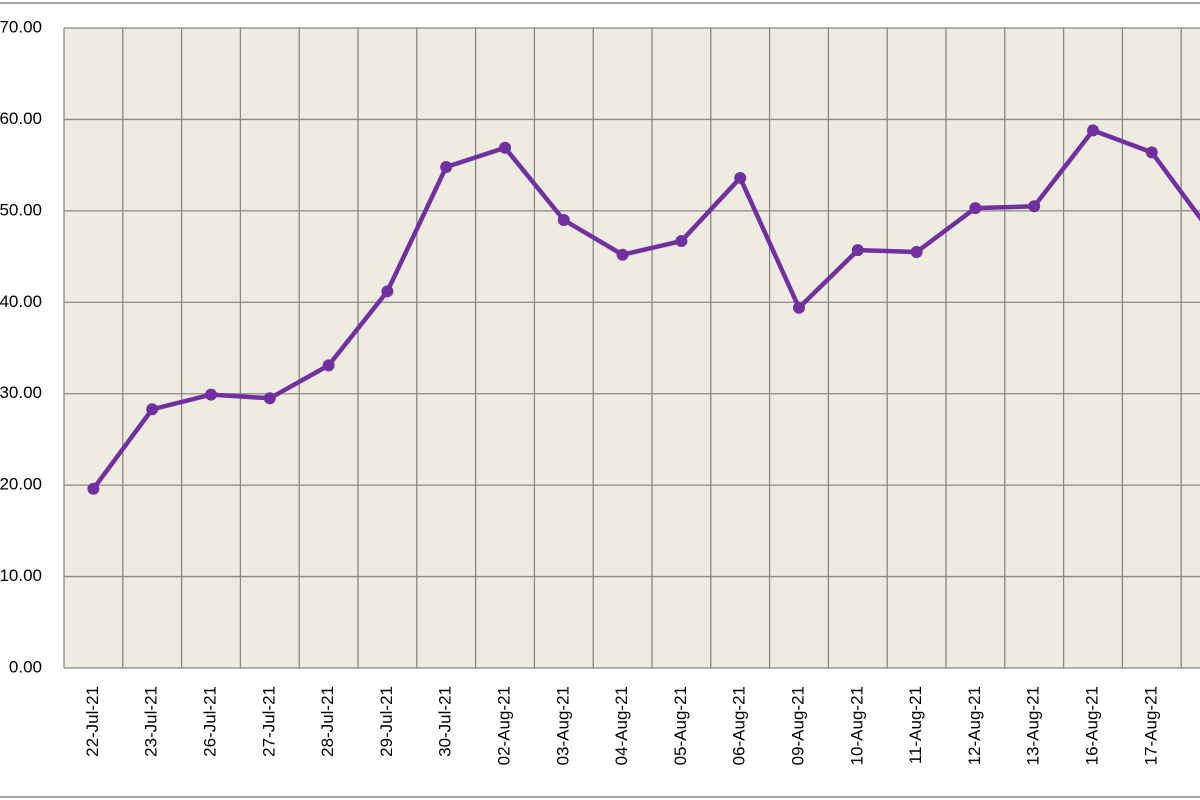 The image size is (1200, 800). What do you see at coordinates (21, 392) in the screenshot?
I see `y-tick-label: 30.00` at bounding box center [21, 392].